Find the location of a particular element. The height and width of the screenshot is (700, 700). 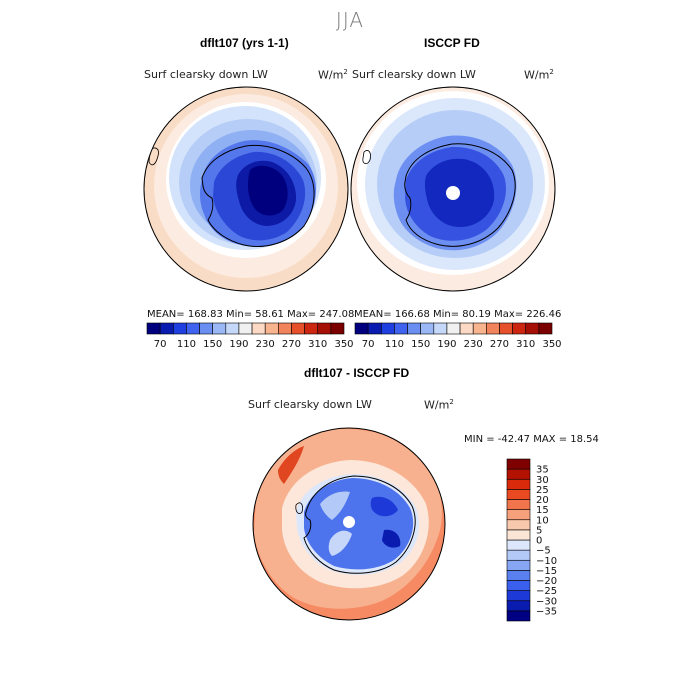

diff-colorbar-tick-label: −10 is located at coordinates (546, 561).